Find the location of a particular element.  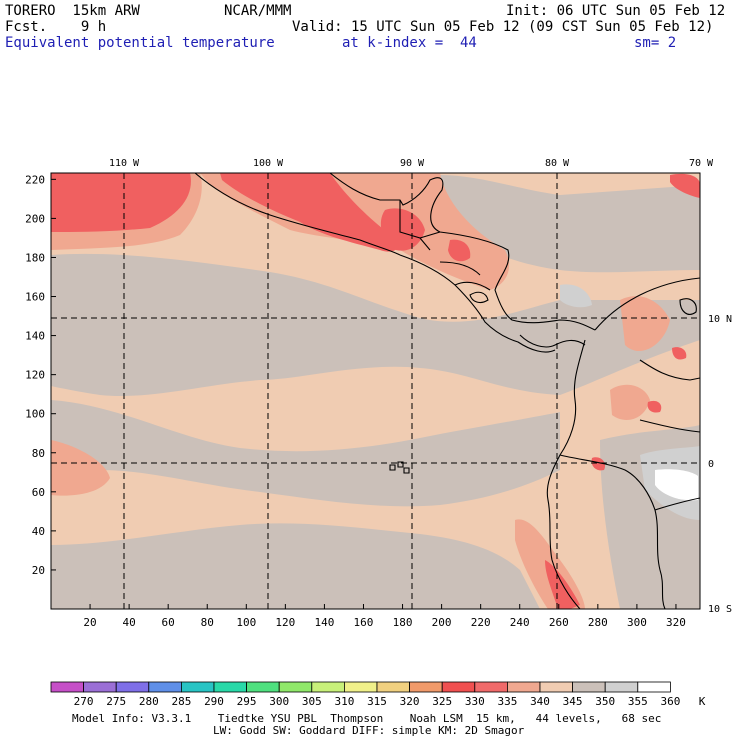

central-america-caribbean-coast is located at coordinates (462, 252).